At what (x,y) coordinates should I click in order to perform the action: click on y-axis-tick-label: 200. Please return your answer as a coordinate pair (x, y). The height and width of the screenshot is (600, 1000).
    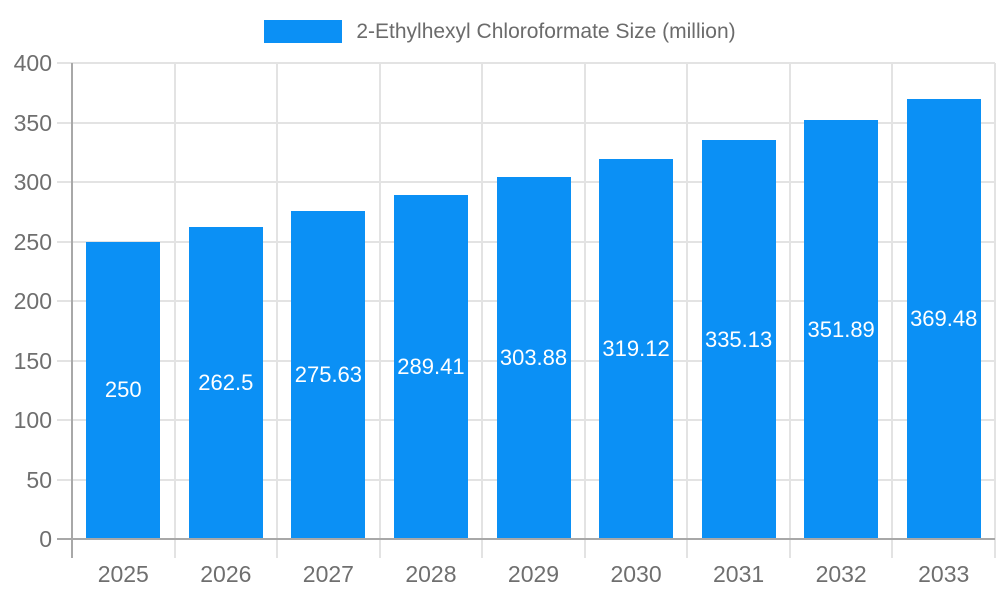
    Looking at the image, I should click on (32, 301).